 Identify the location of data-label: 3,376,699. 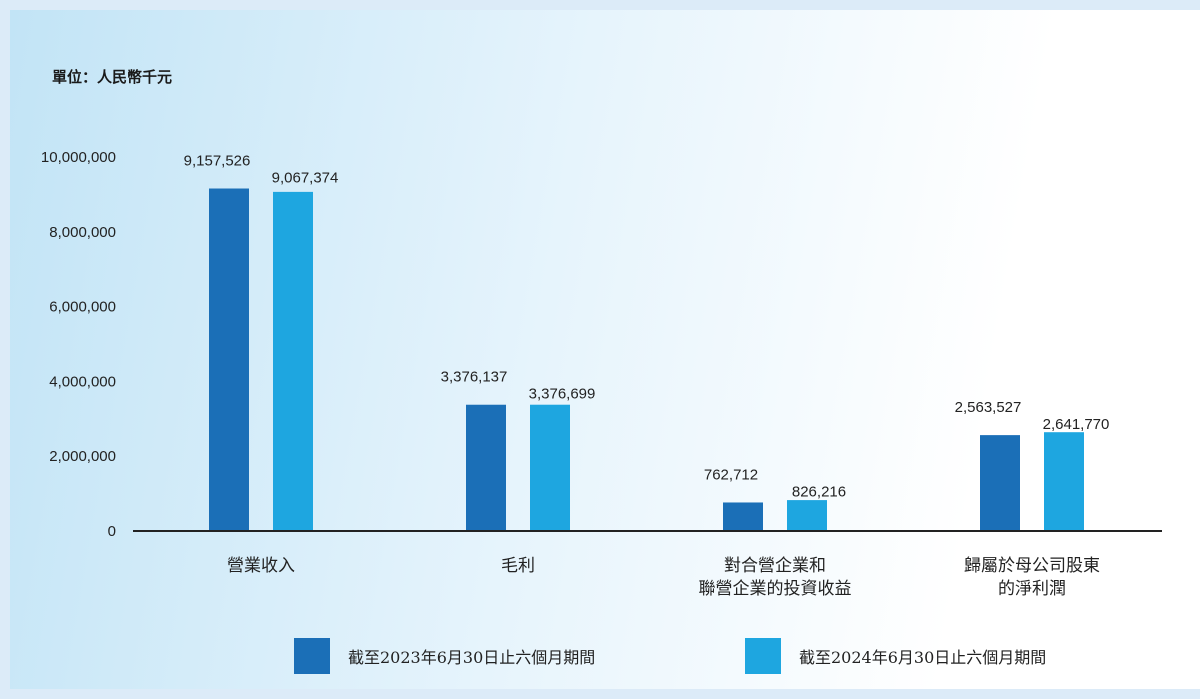
(562, 394).